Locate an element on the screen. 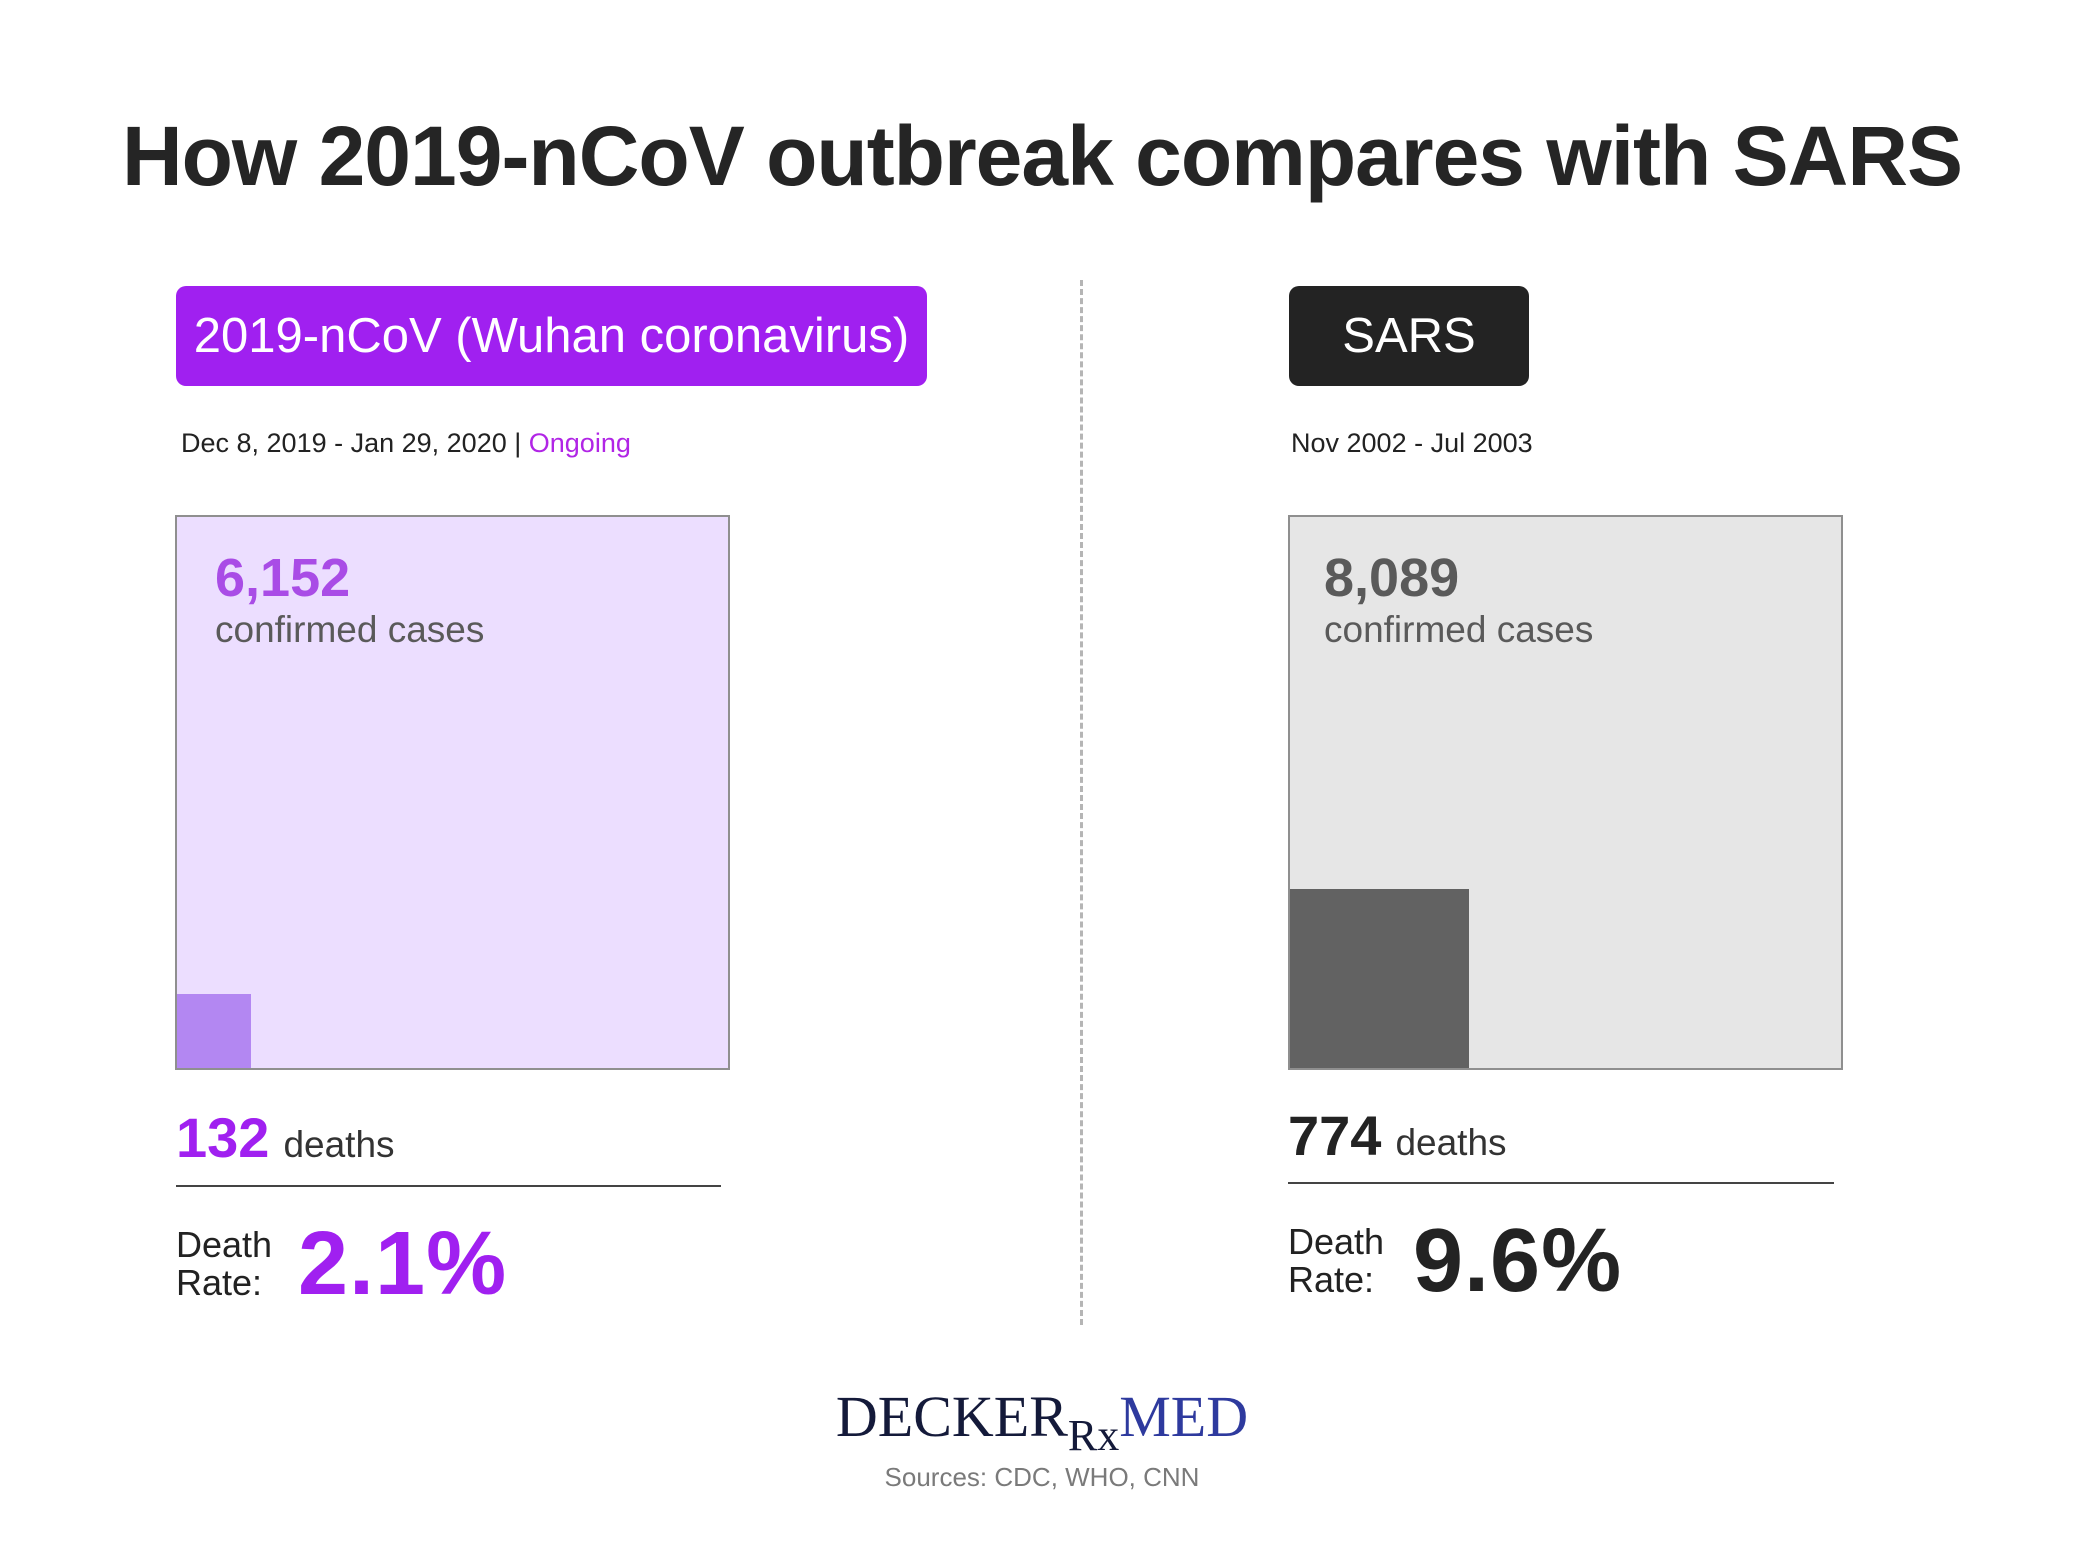  sars-dates: Nov 2002 - Jul 2003 is located at coordinates (1412, 443).